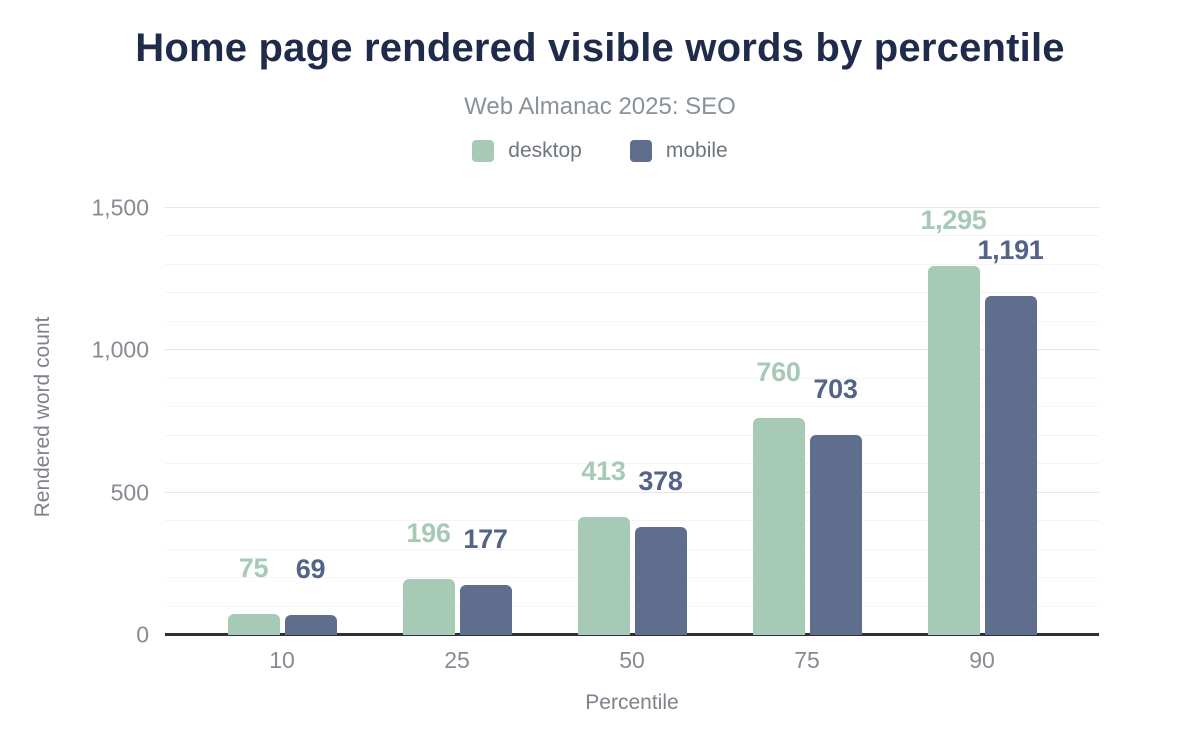  Describe the element at coordinates (953, 219) in the screenshot. I see `value-label-desktop-p90: 1,295` at that location.